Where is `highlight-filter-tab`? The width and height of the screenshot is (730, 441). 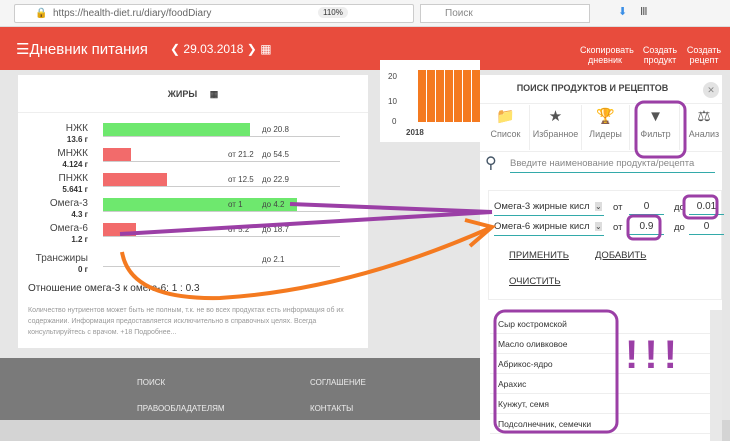
highlight-filter-tab is located at coordinates (660, 129).